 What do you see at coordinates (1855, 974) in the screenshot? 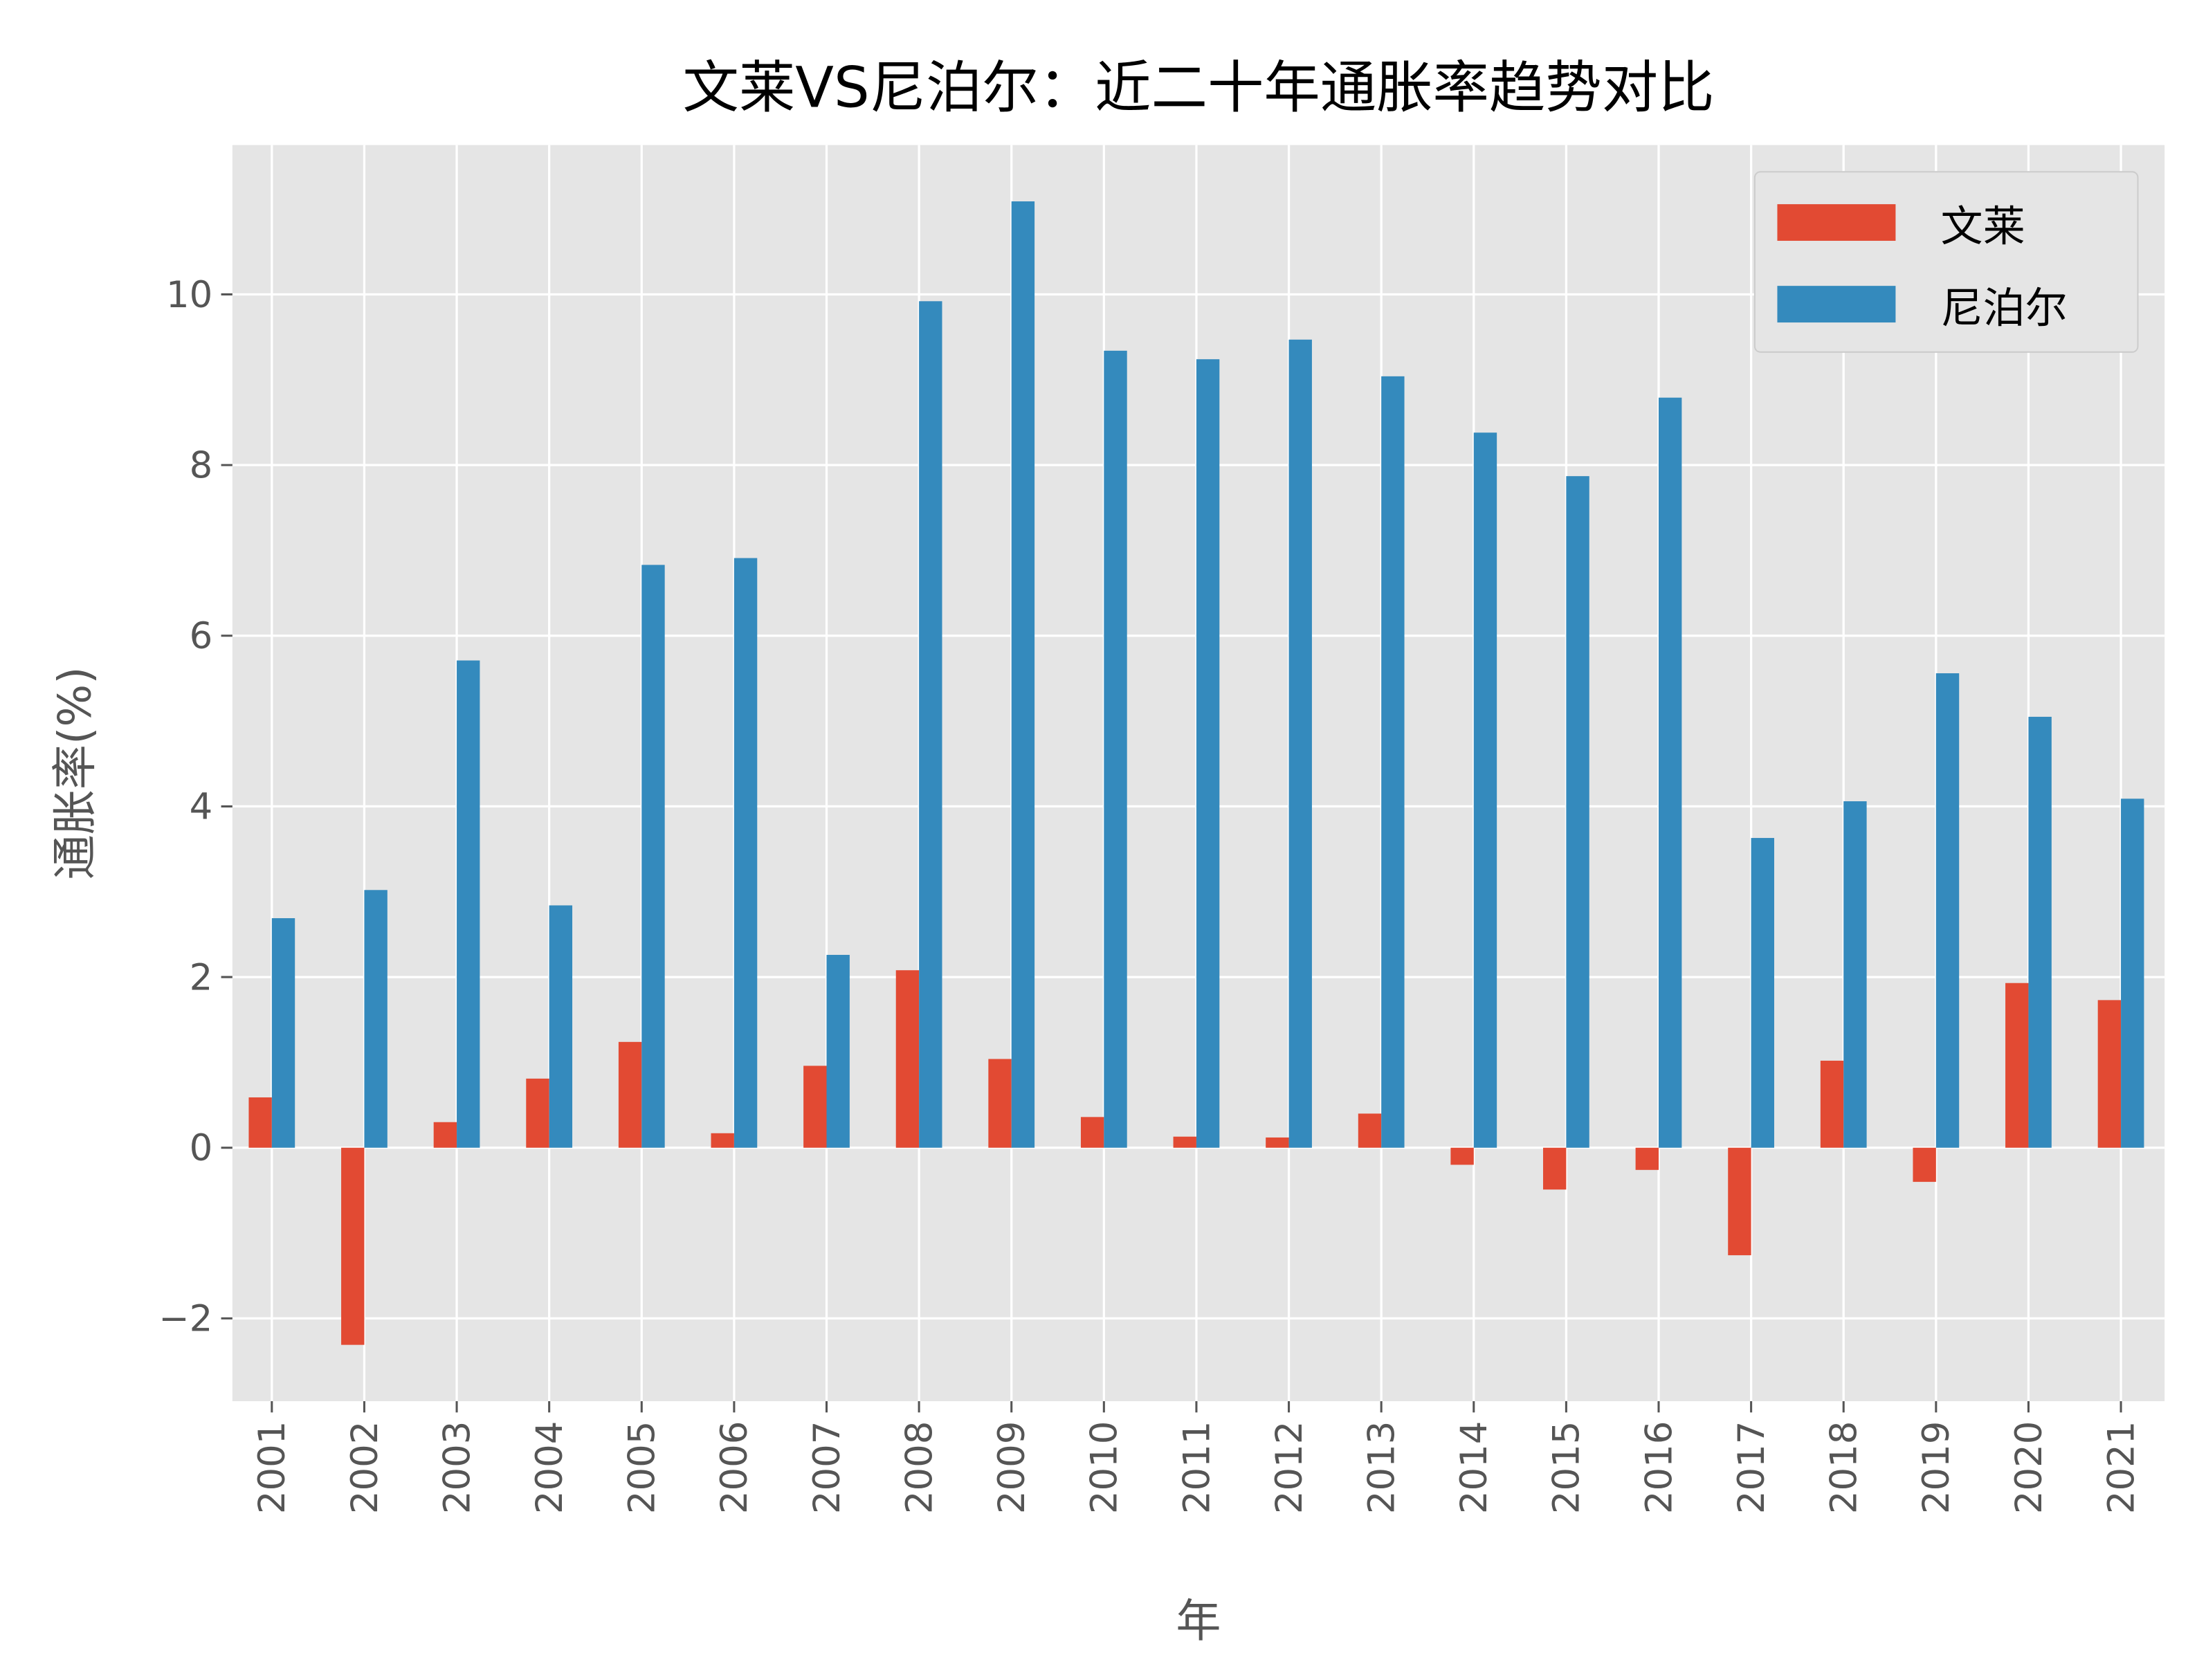
I see `bar-nepal-2018` at bounding box center [1855, 974].